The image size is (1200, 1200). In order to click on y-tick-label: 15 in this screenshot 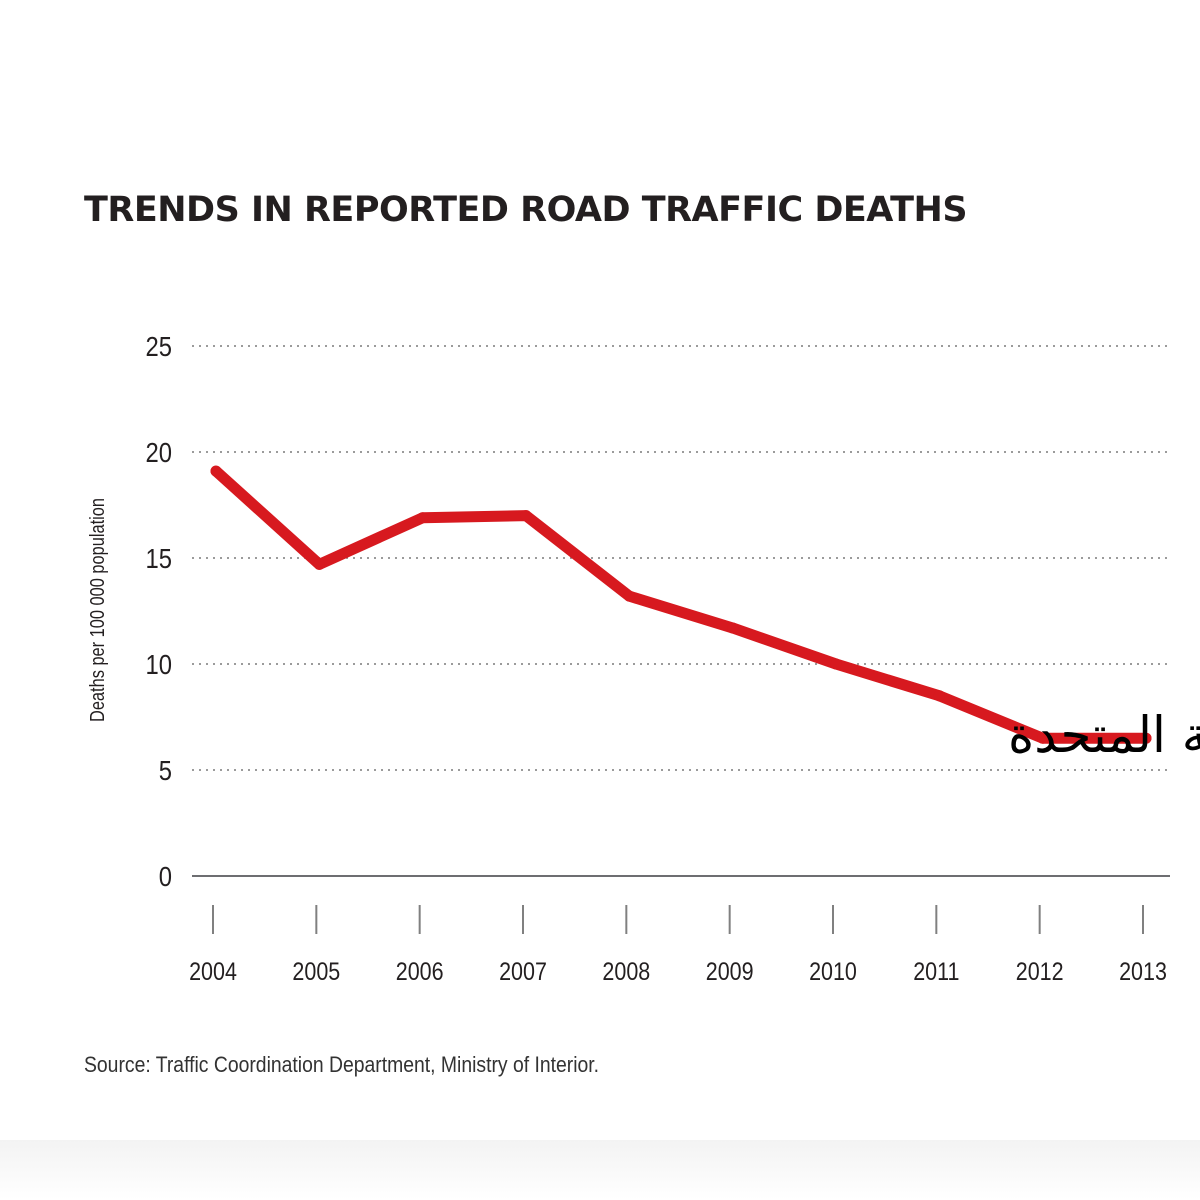, I will do `click(159, 558)`.